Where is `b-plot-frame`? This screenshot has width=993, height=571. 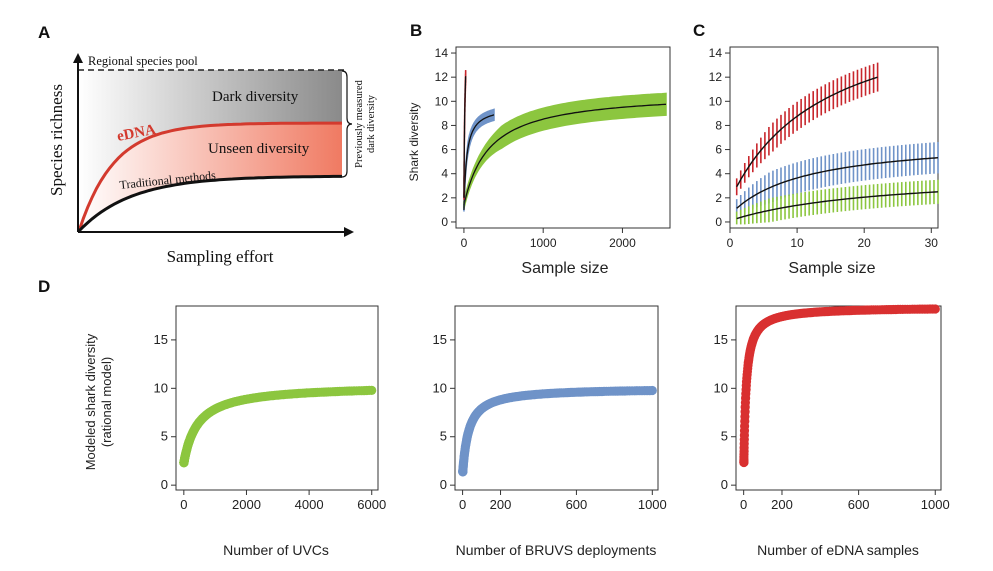
b-plot-frame is located at coordinates (563, 137).